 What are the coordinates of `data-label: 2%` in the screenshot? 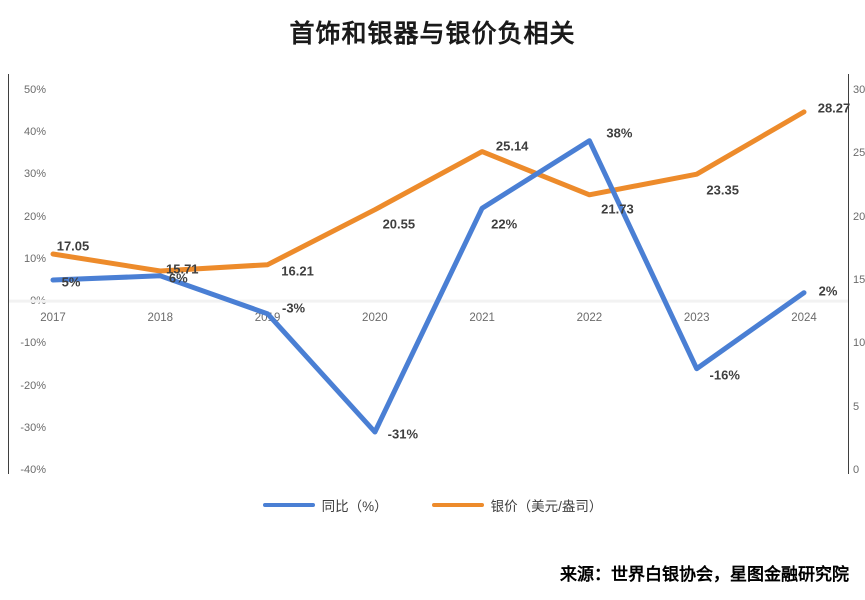 It's located at (828, 291).